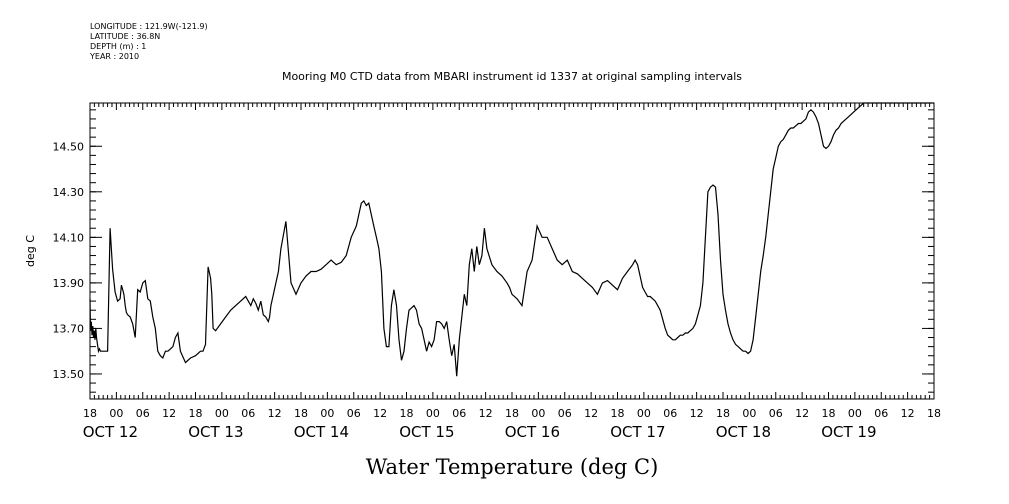 The width and height of the screenshot is (1009, 504). What do you see at coordinates (512, 467) in the screenshot?
I see `x-axis-label: Water Temperature (deg C)` at bounding box center [512, 467].